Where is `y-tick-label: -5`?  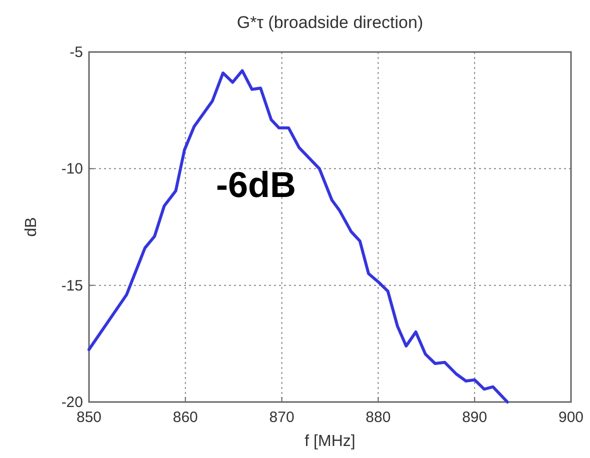
y-tick-label: -5 is located at coordinates (76, 52).